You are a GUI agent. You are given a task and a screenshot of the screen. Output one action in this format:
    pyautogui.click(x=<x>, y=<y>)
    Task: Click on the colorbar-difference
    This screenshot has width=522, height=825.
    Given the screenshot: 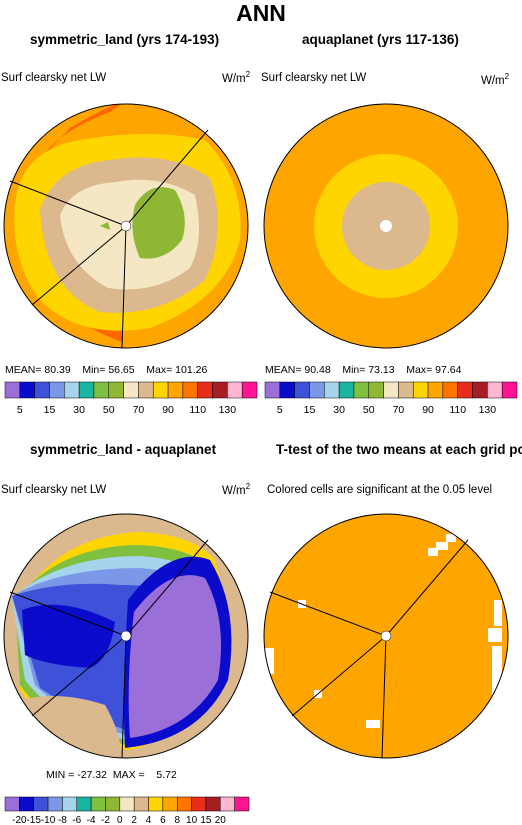 What is the action you would take?
    pyautogui.click(x=127, y=804)
    